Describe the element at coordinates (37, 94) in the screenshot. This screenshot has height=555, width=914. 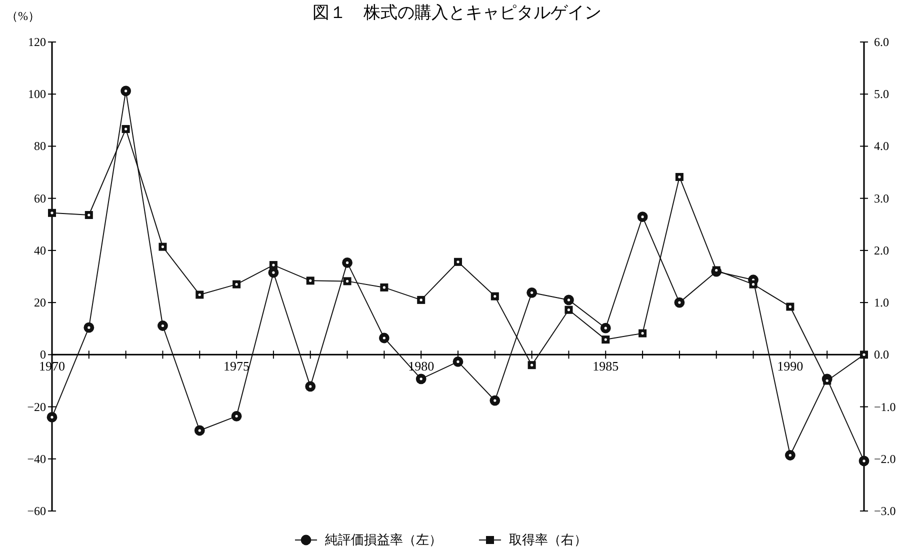
I see `y-tick-label: 100` at that location.